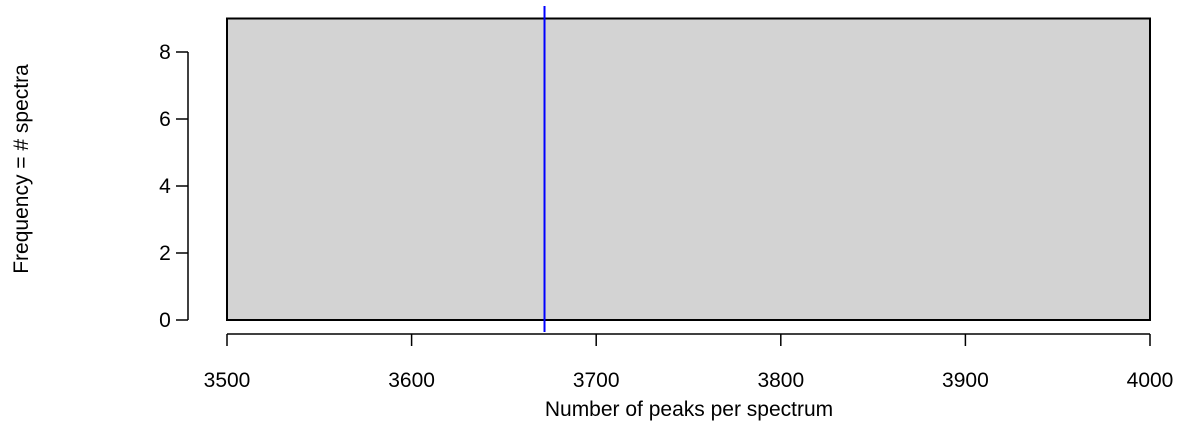 This screenshot has width=1191, height=424. I want to click on x-tick-label-3900: 3900, so click(965, 380).